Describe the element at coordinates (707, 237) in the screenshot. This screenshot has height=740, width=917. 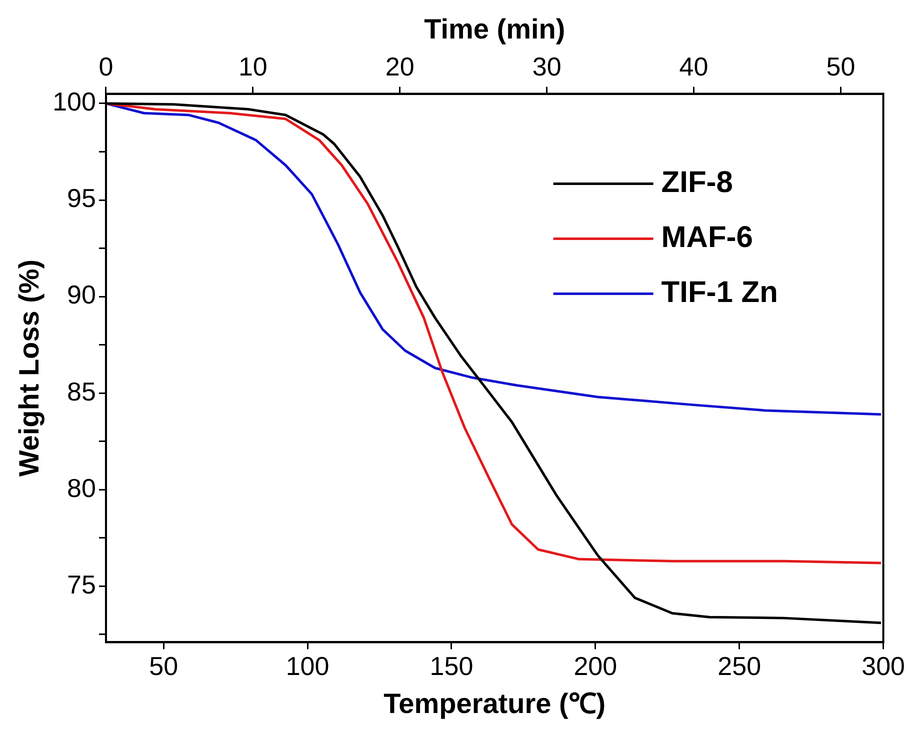
I see `legend-label: MAF-6` at that location.